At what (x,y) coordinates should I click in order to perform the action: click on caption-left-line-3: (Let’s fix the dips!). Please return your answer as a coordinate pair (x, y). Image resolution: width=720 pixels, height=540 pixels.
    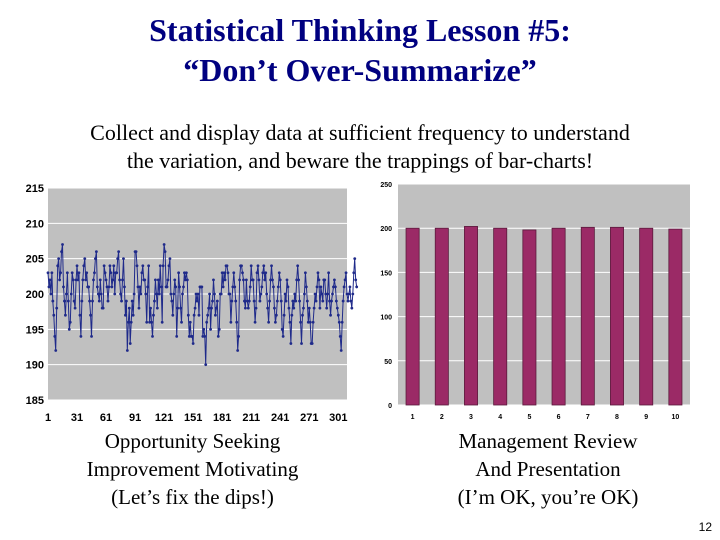
    Looking at the image, I should click on (192, 497).